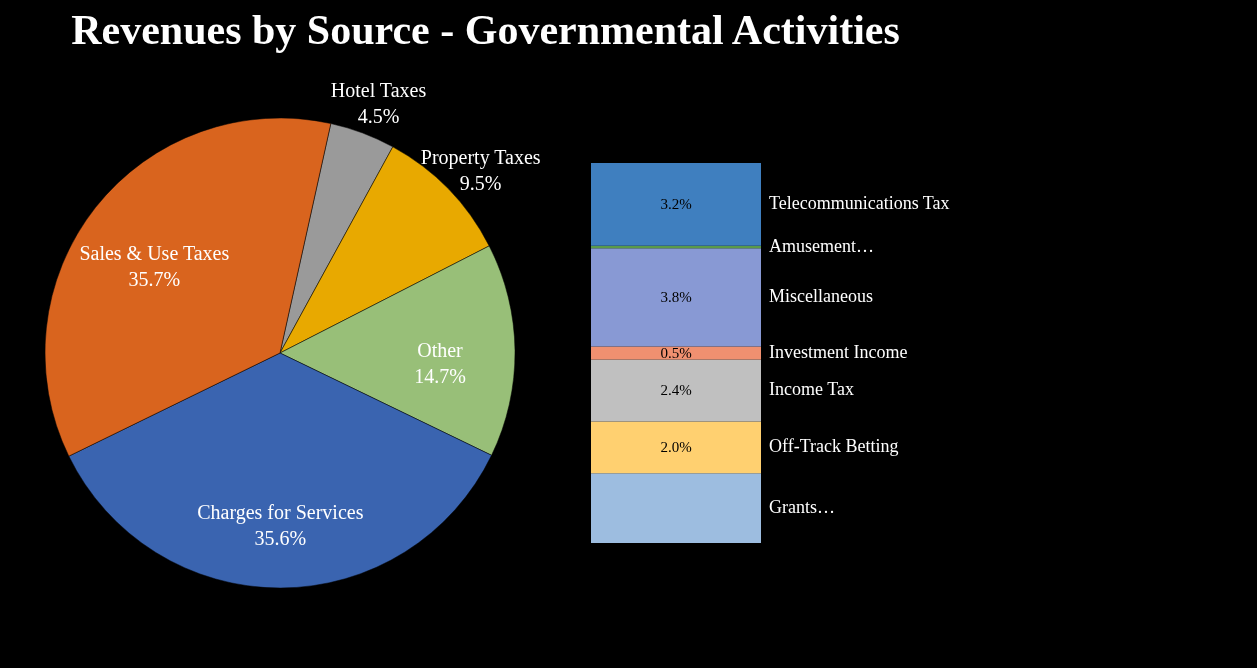 The height and width of the screenshot is (668, 1257). I want to click on series-label: Investment Income, so click(838, 352).